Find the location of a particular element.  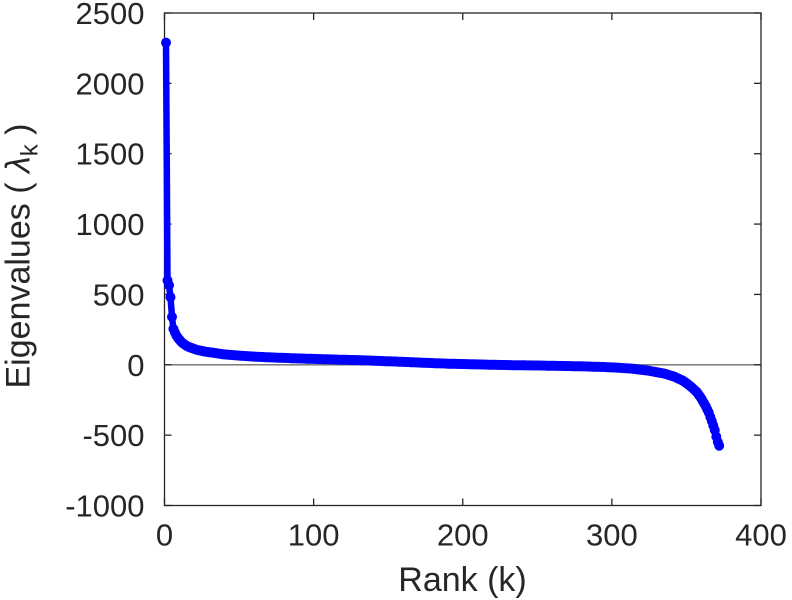

y-tick-label: 1500 is located at coordinates (110, 154).